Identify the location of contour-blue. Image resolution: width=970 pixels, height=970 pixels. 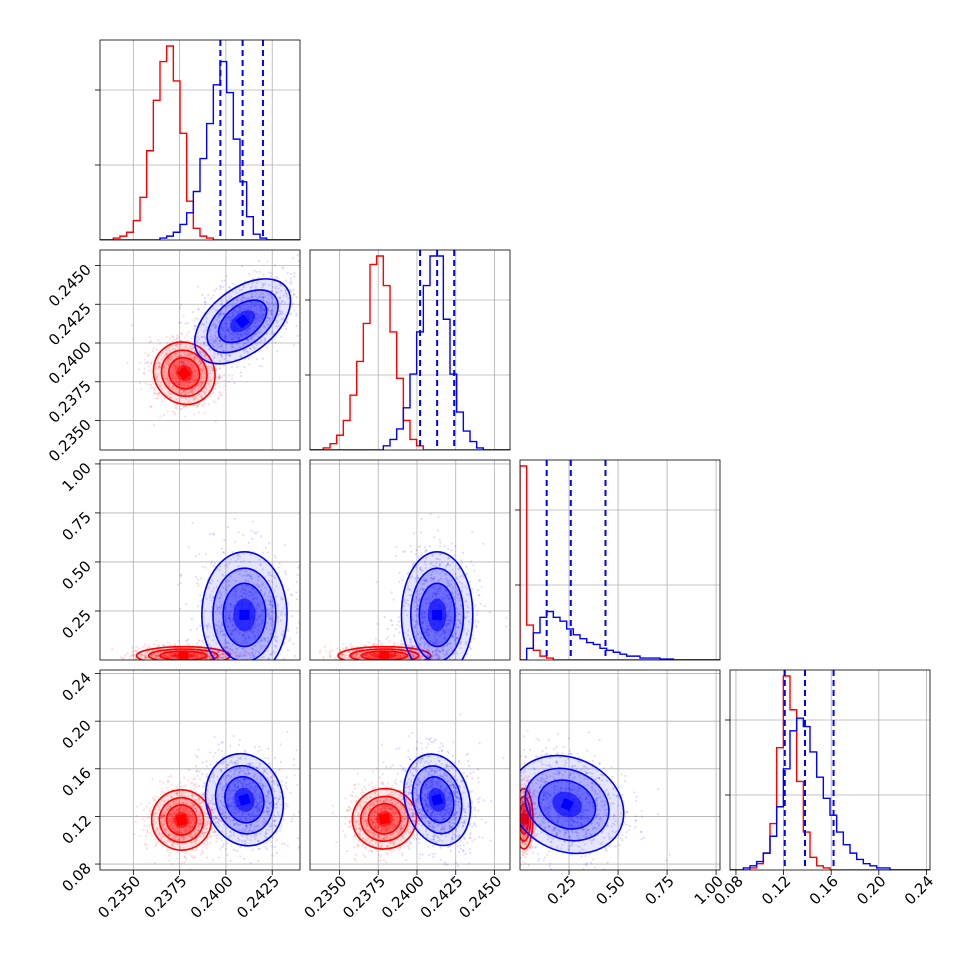
(242, 321).